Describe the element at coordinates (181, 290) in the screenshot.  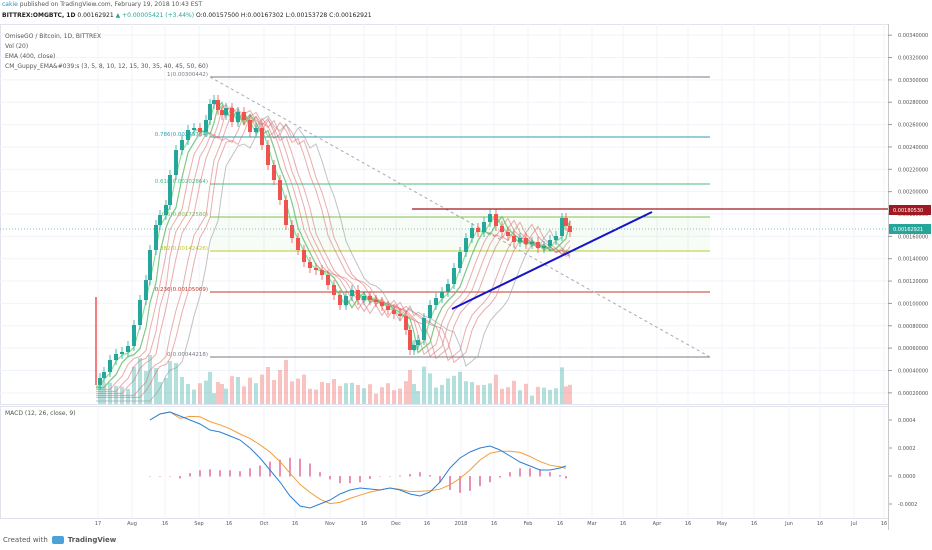
I see `fib-level-label: 0.236(0.00105069)` at that location.